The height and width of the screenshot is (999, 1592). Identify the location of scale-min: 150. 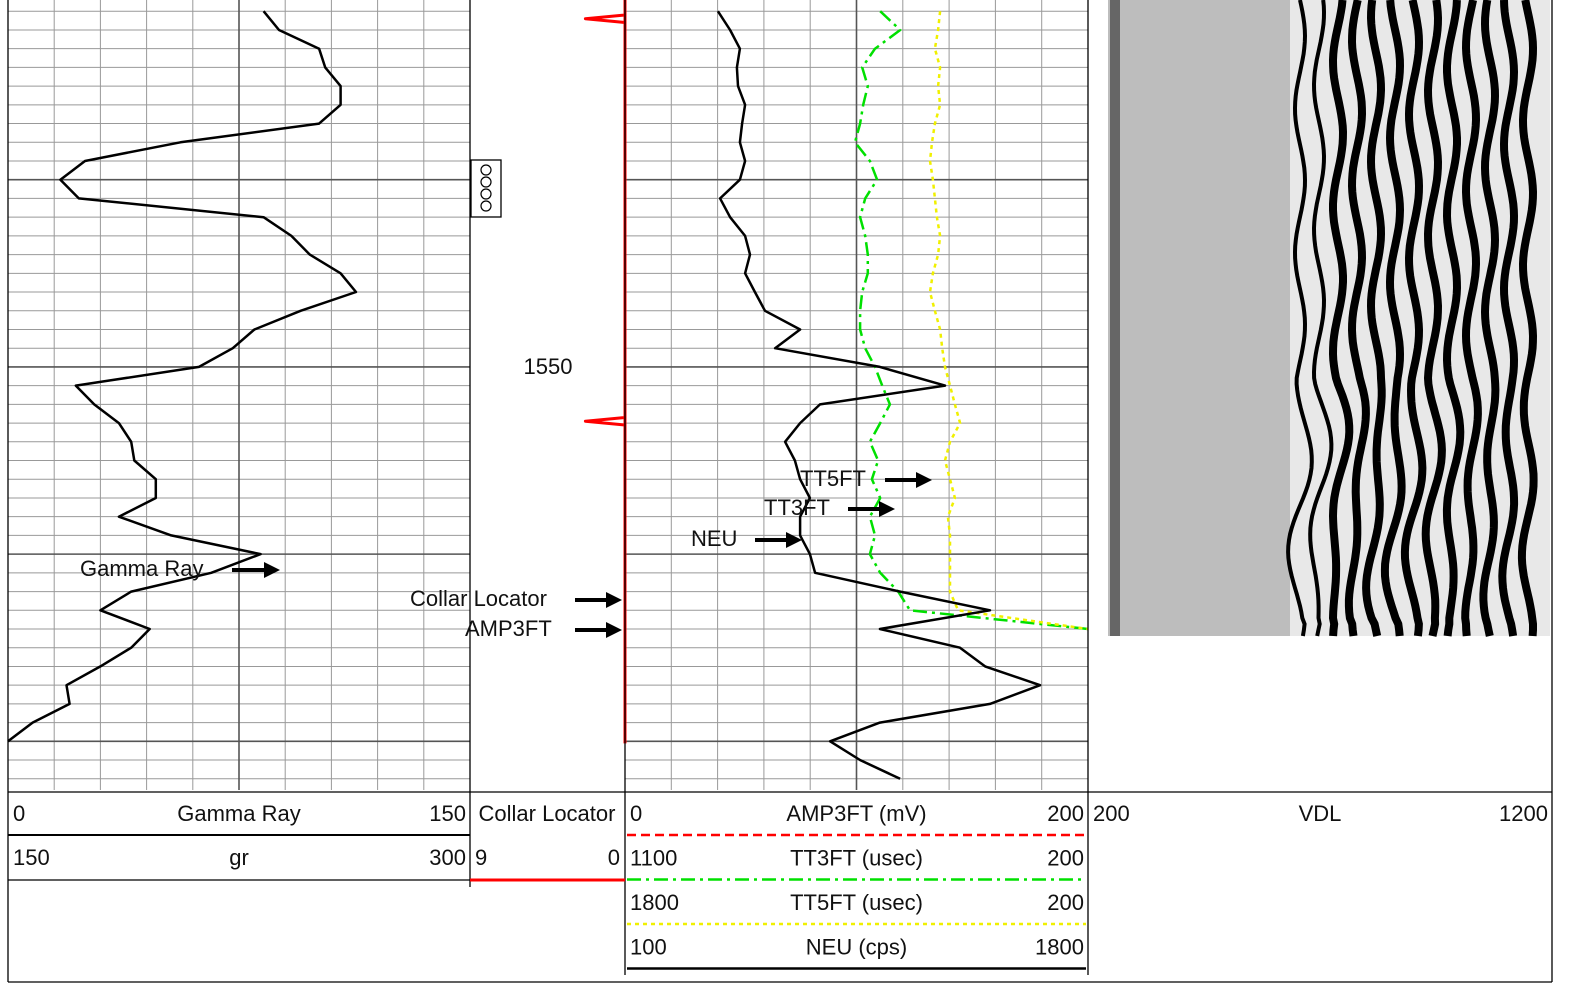
(31, 857).